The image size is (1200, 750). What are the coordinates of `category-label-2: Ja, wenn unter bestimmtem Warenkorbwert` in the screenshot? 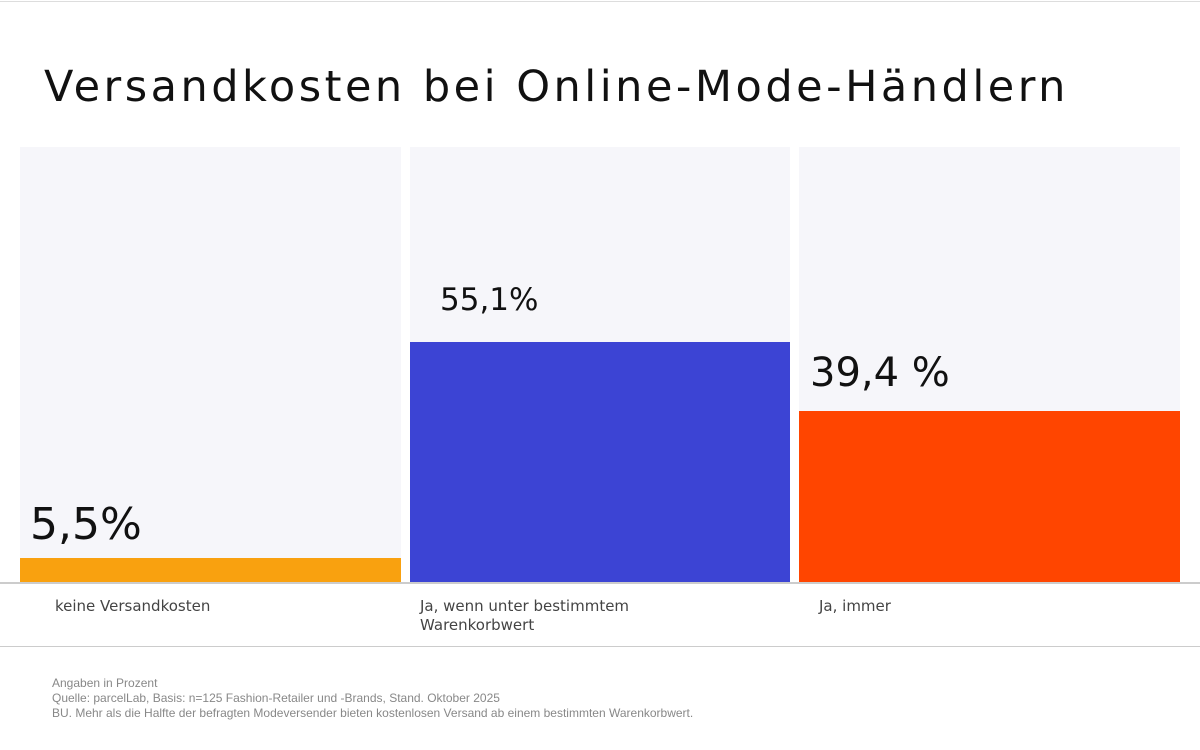 It's located at (525, 615).